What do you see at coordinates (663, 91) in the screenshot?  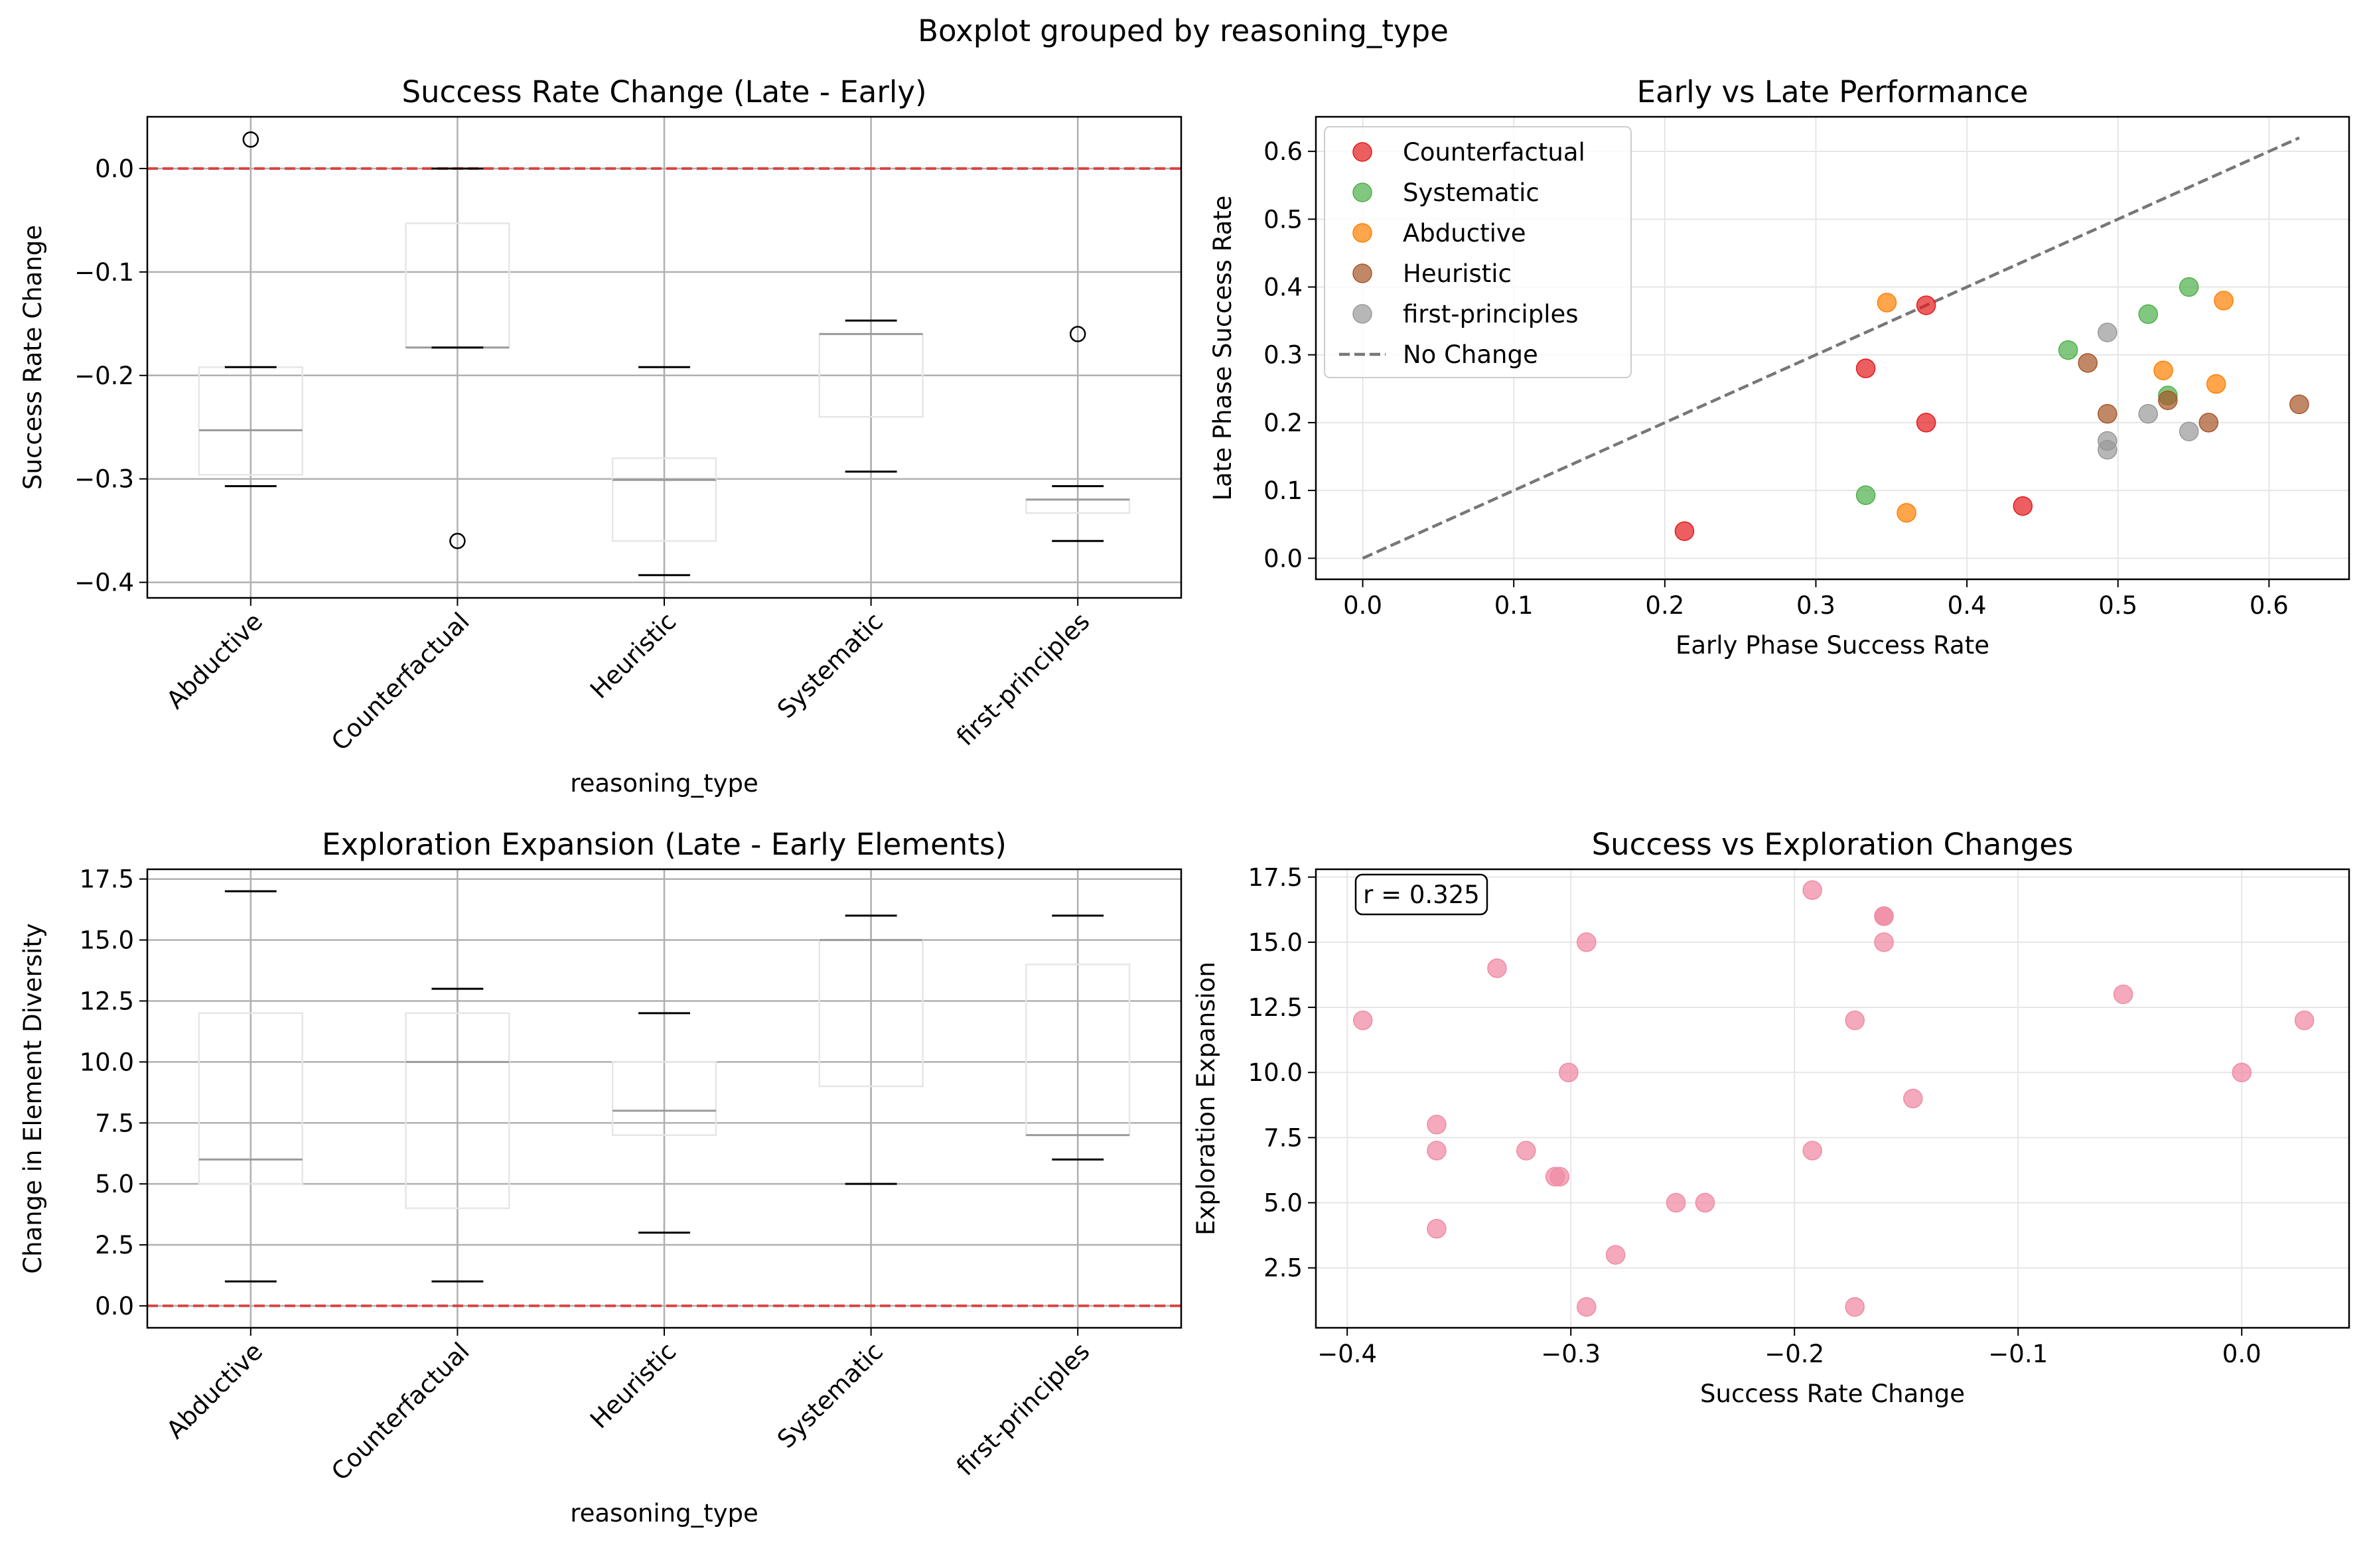 I see `panel-title: Success Rate Change (Late - Early)` at bounding box center [663, 91].